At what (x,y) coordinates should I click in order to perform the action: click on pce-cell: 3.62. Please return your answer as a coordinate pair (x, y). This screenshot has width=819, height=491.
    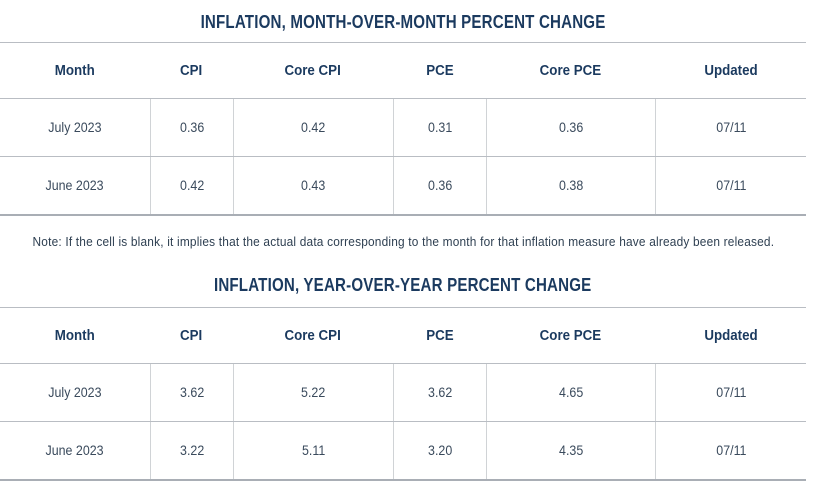
    Looking at the image, I should click on (439, 392).